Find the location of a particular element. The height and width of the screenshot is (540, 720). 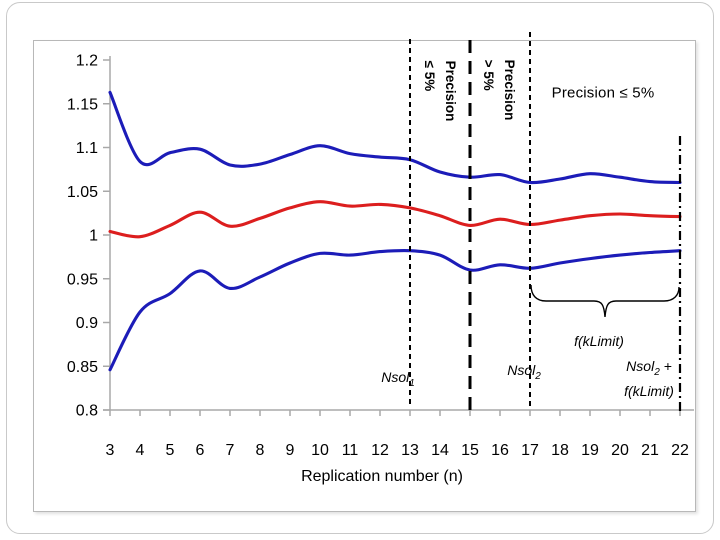

x-tick-label: 9 is located at coordinates (290, 450).